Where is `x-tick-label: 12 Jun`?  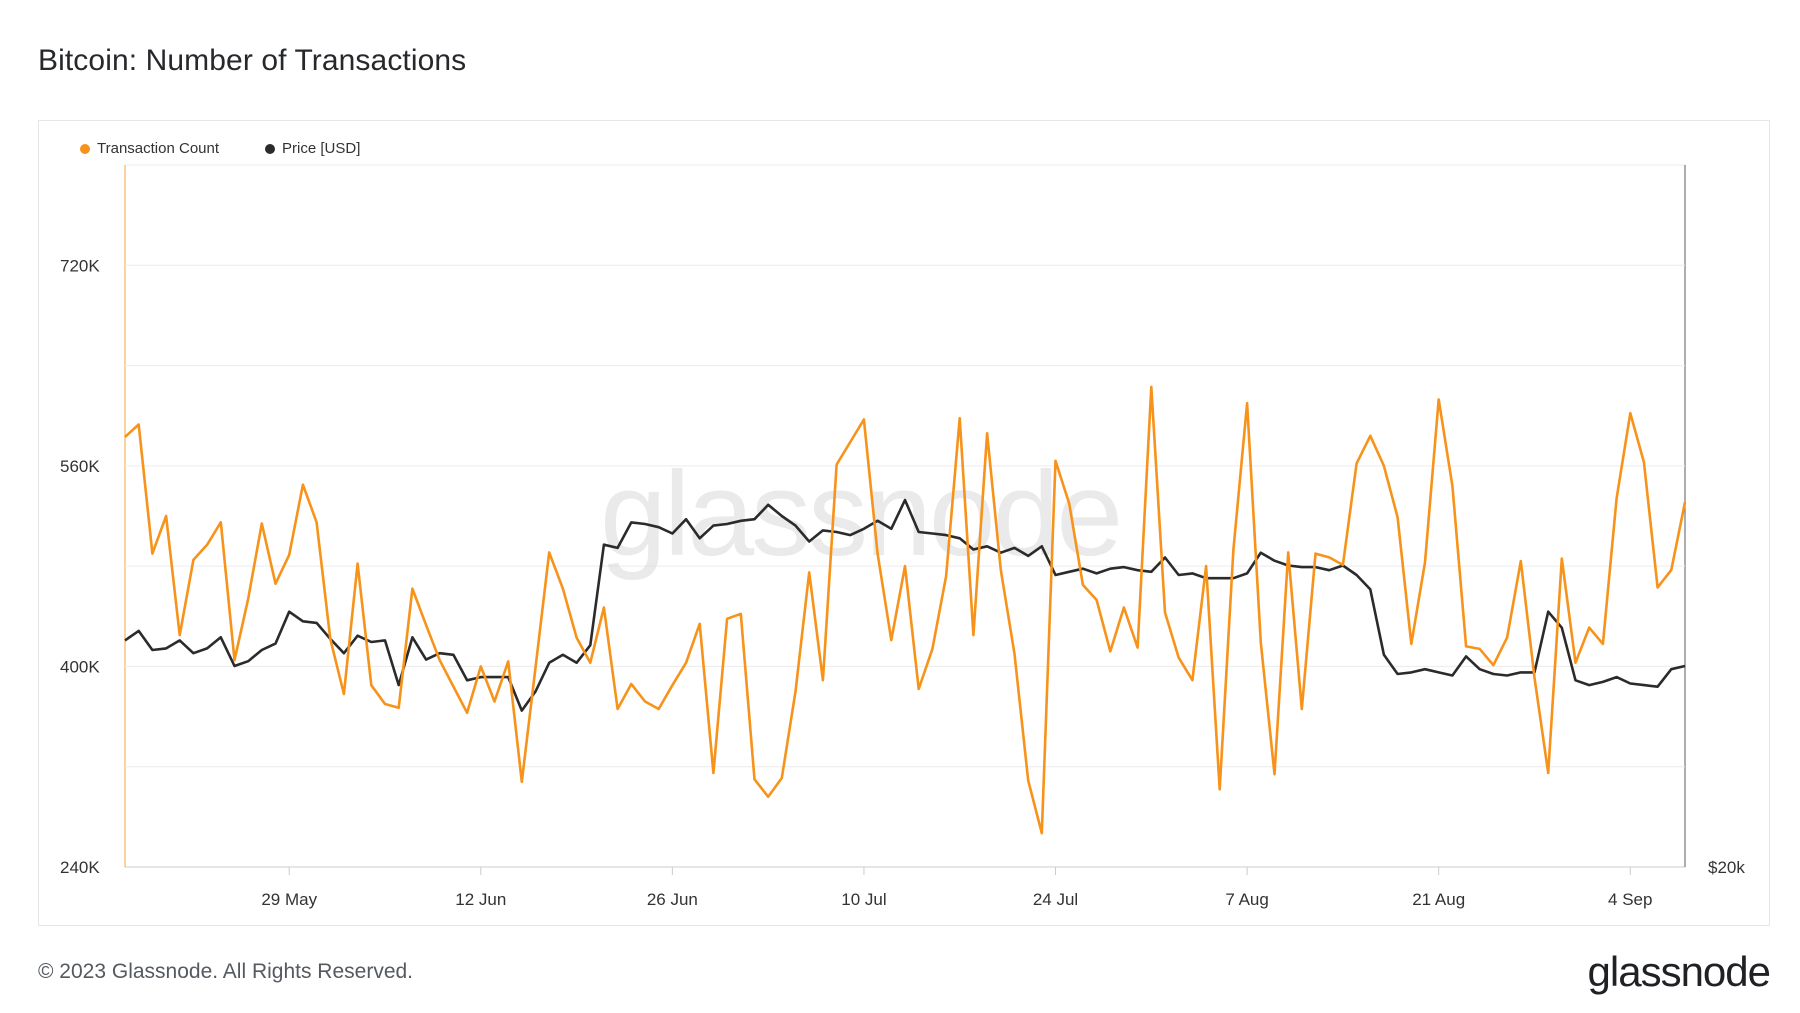
x-tick-label: 12 Jun is located at coordinates (480, 899).